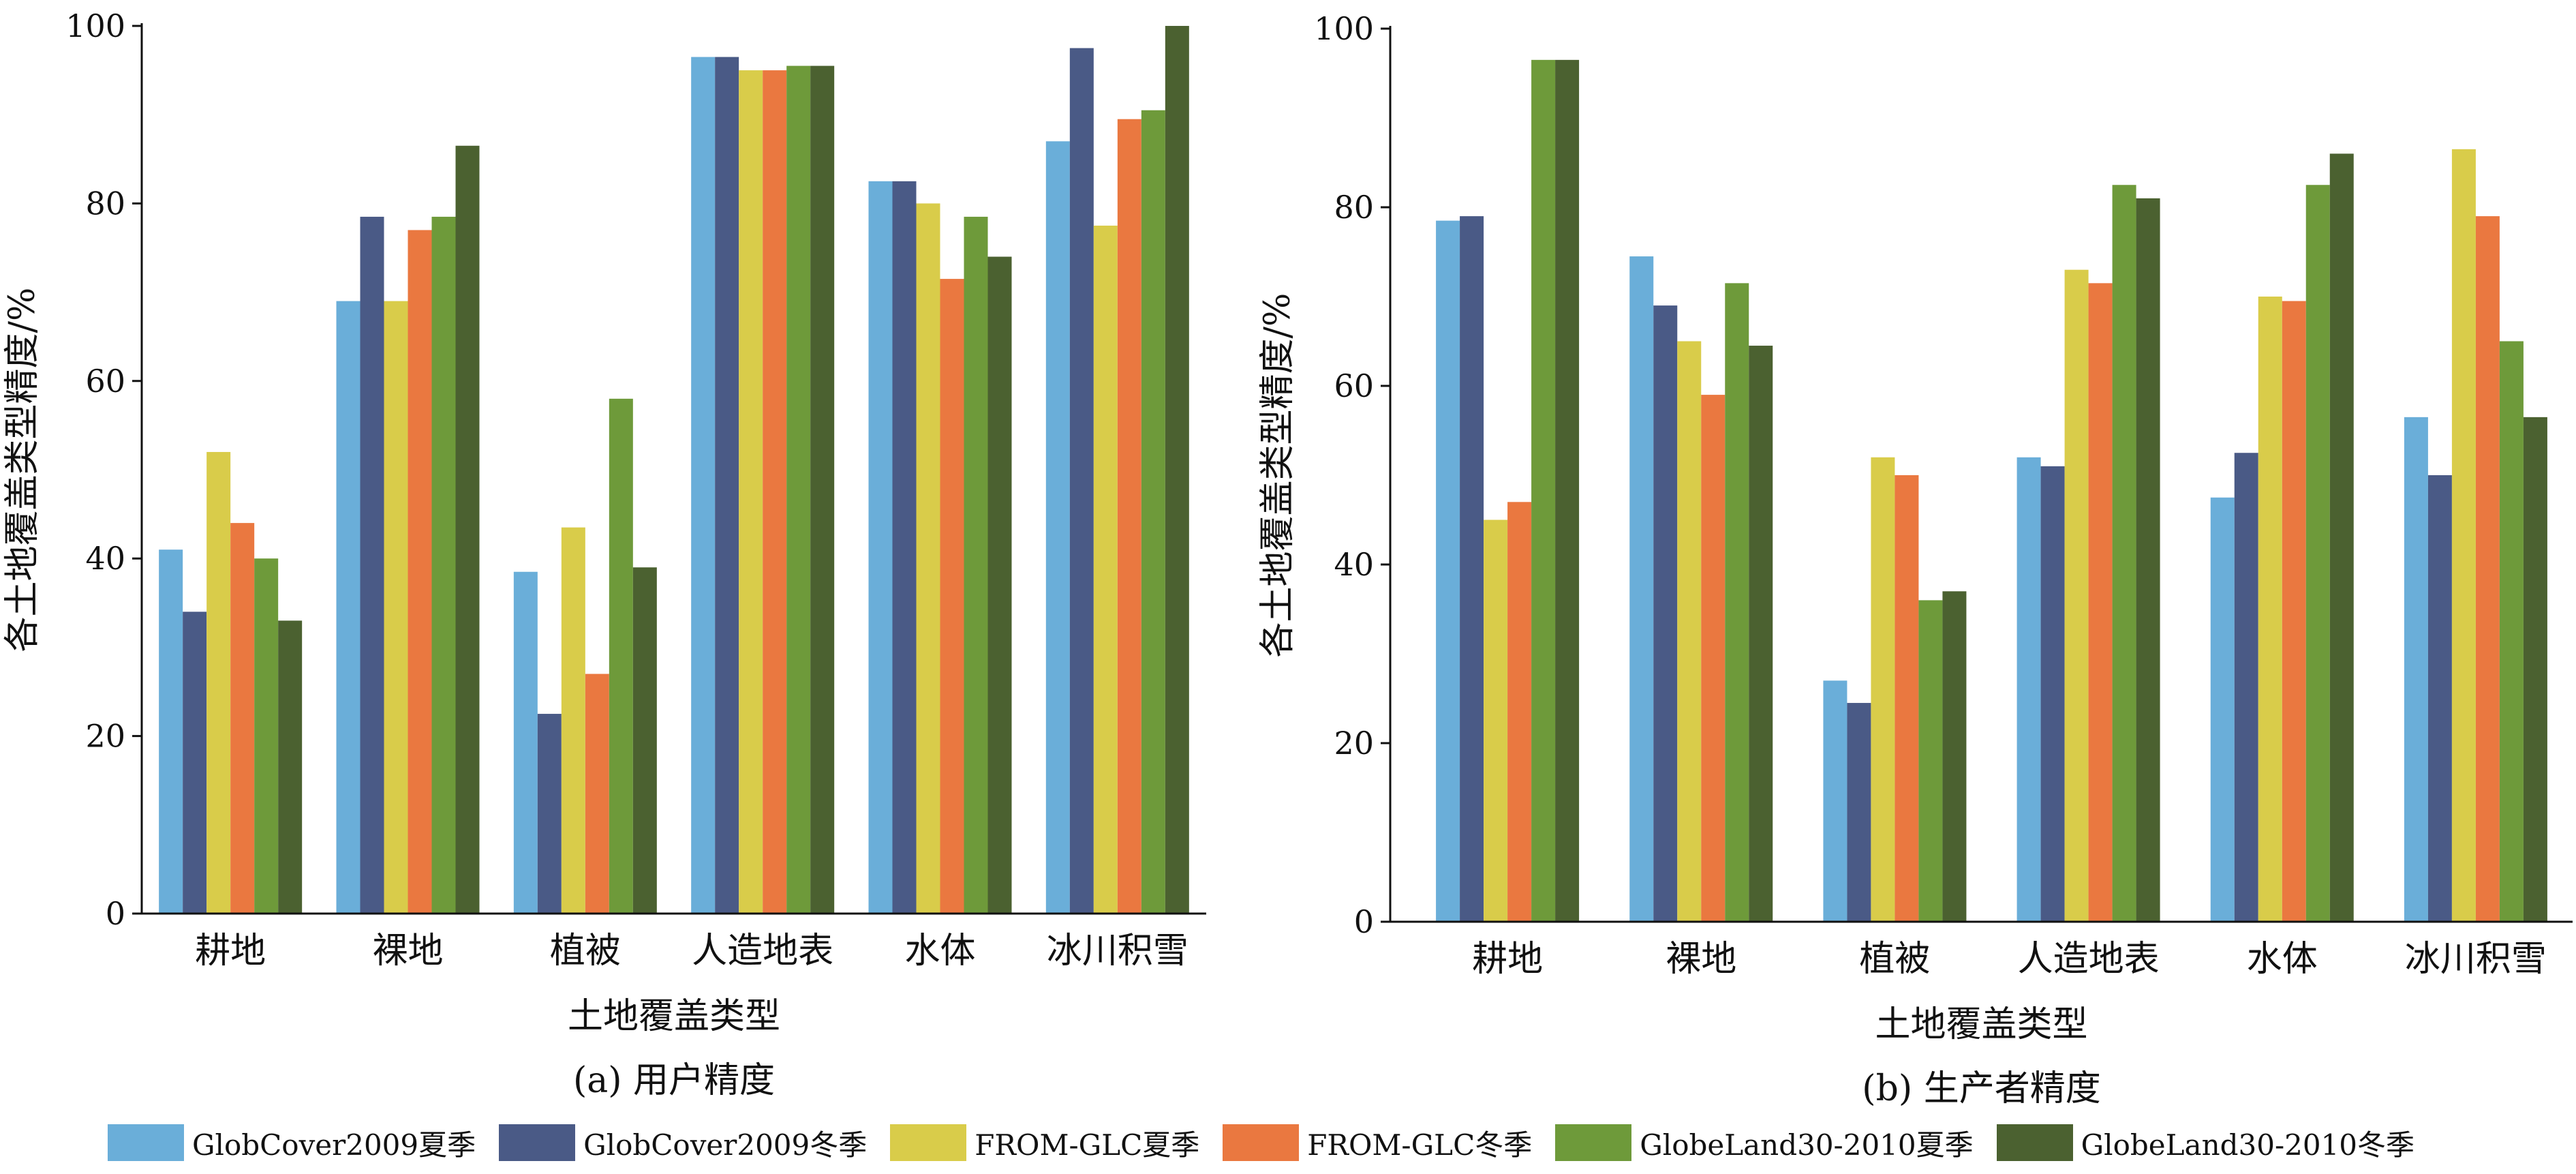 This screenshot has width=2576, height=1174. I want to click on legend-item: GlobCover2009夏季, so click(292, 1143).